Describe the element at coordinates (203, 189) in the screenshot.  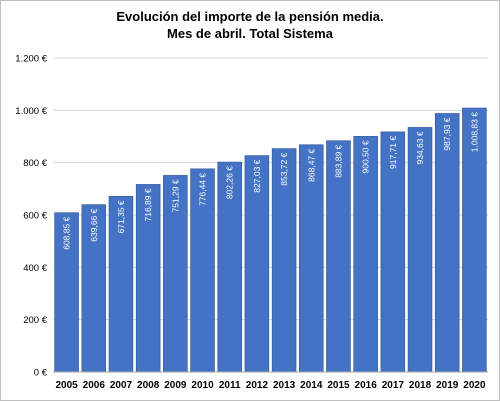
I see `data-label: 776,44 €` at that location.